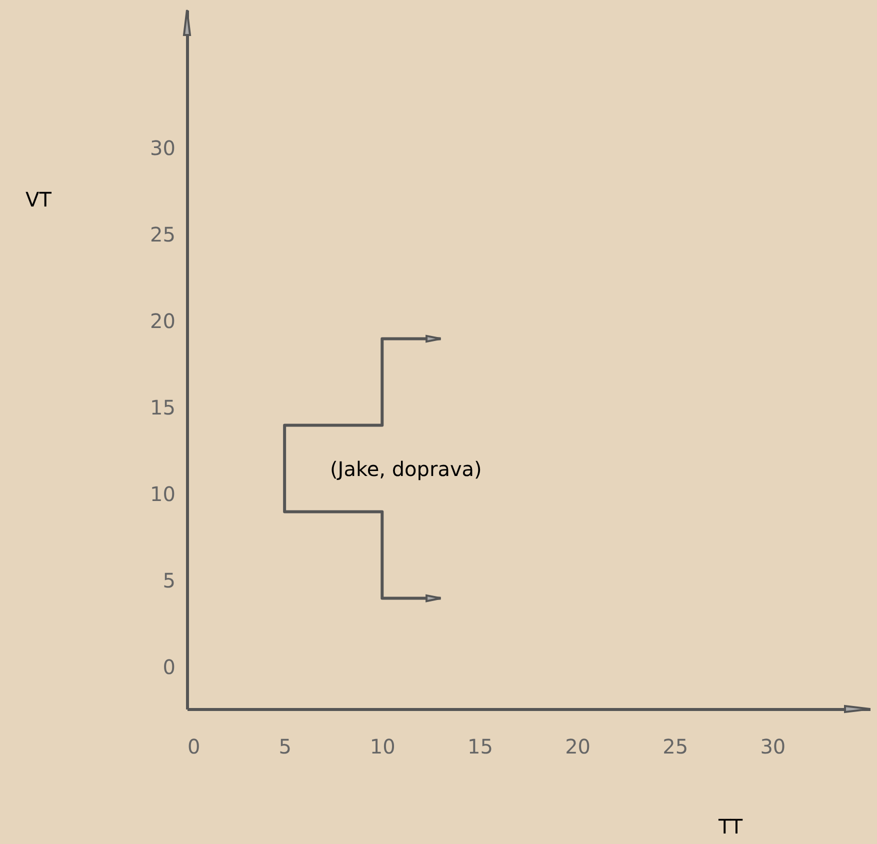  I want to click on x-tick-label: 15, so click(480, 746).